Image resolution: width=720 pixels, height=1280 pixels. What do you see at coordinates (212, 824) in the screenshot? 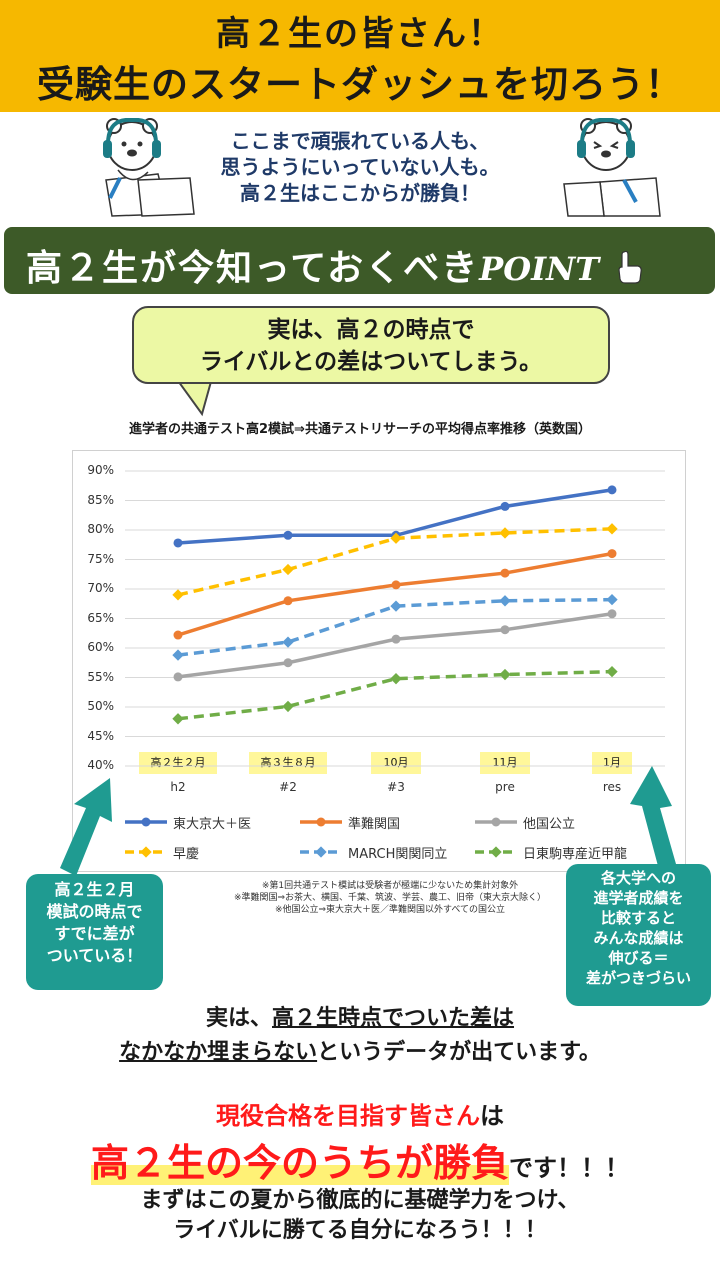
I see `legend-label: 東大京大＋医` at bounding box center [212, 824].